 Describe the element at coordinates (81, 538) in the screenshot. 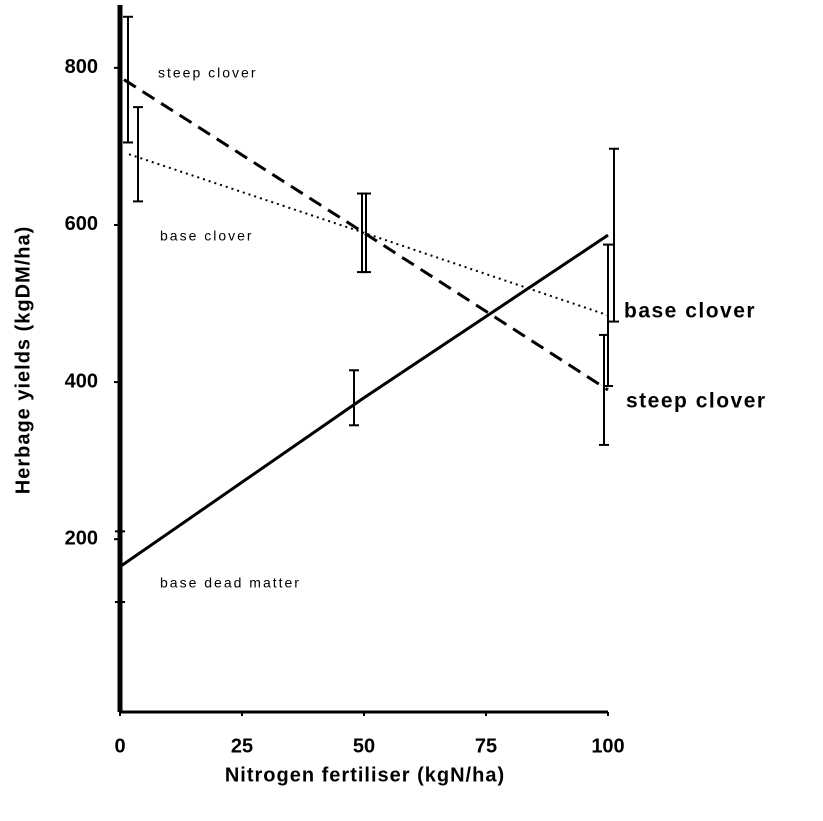

I see `y-tick-label: 200` at that location.